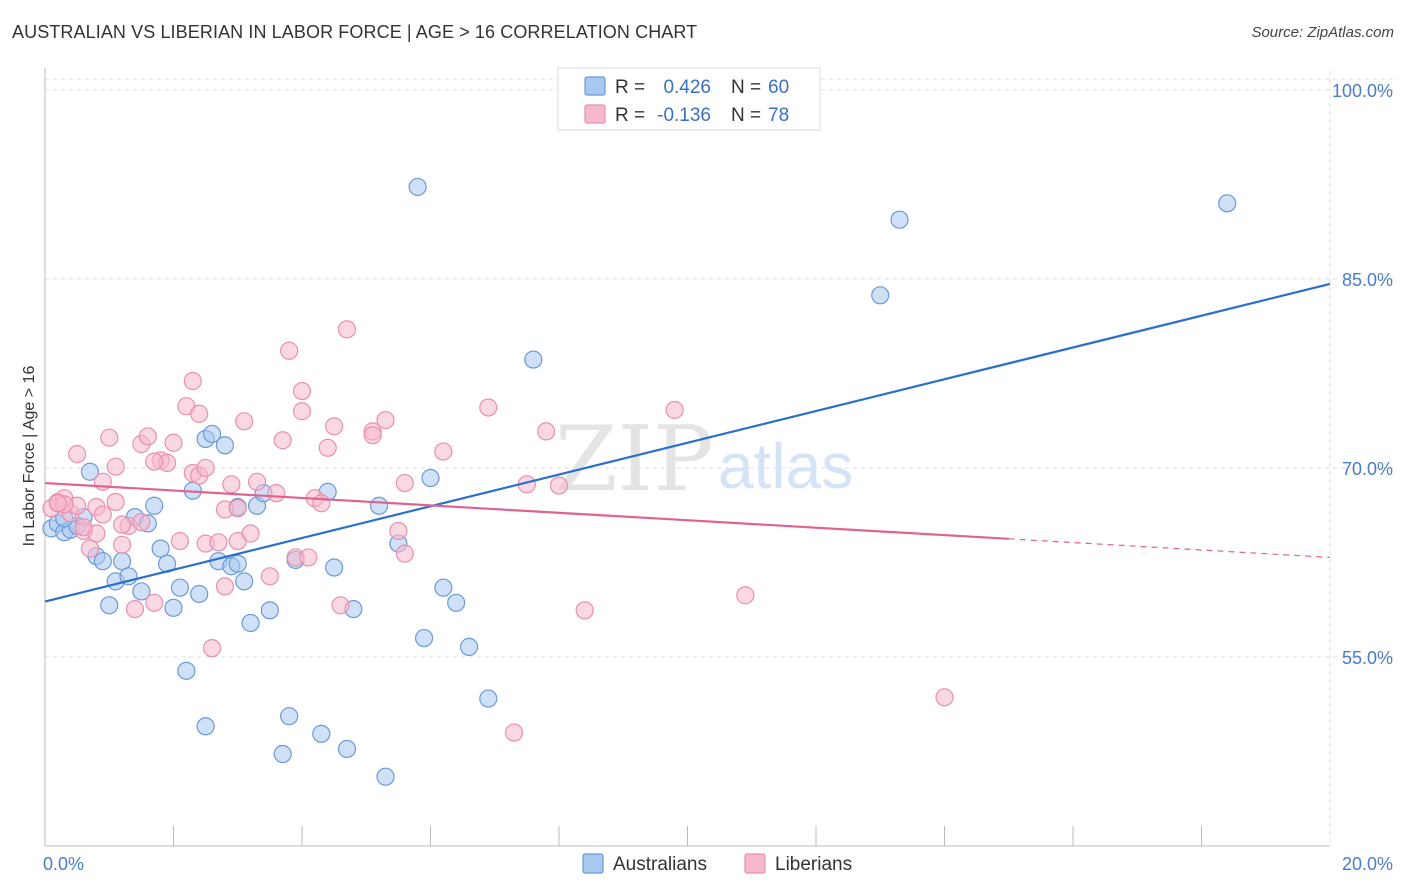  What do you see at coordinates (526, 510) in the screenshot?
I see `pink-trend-line` at bounding box center [526, 510].